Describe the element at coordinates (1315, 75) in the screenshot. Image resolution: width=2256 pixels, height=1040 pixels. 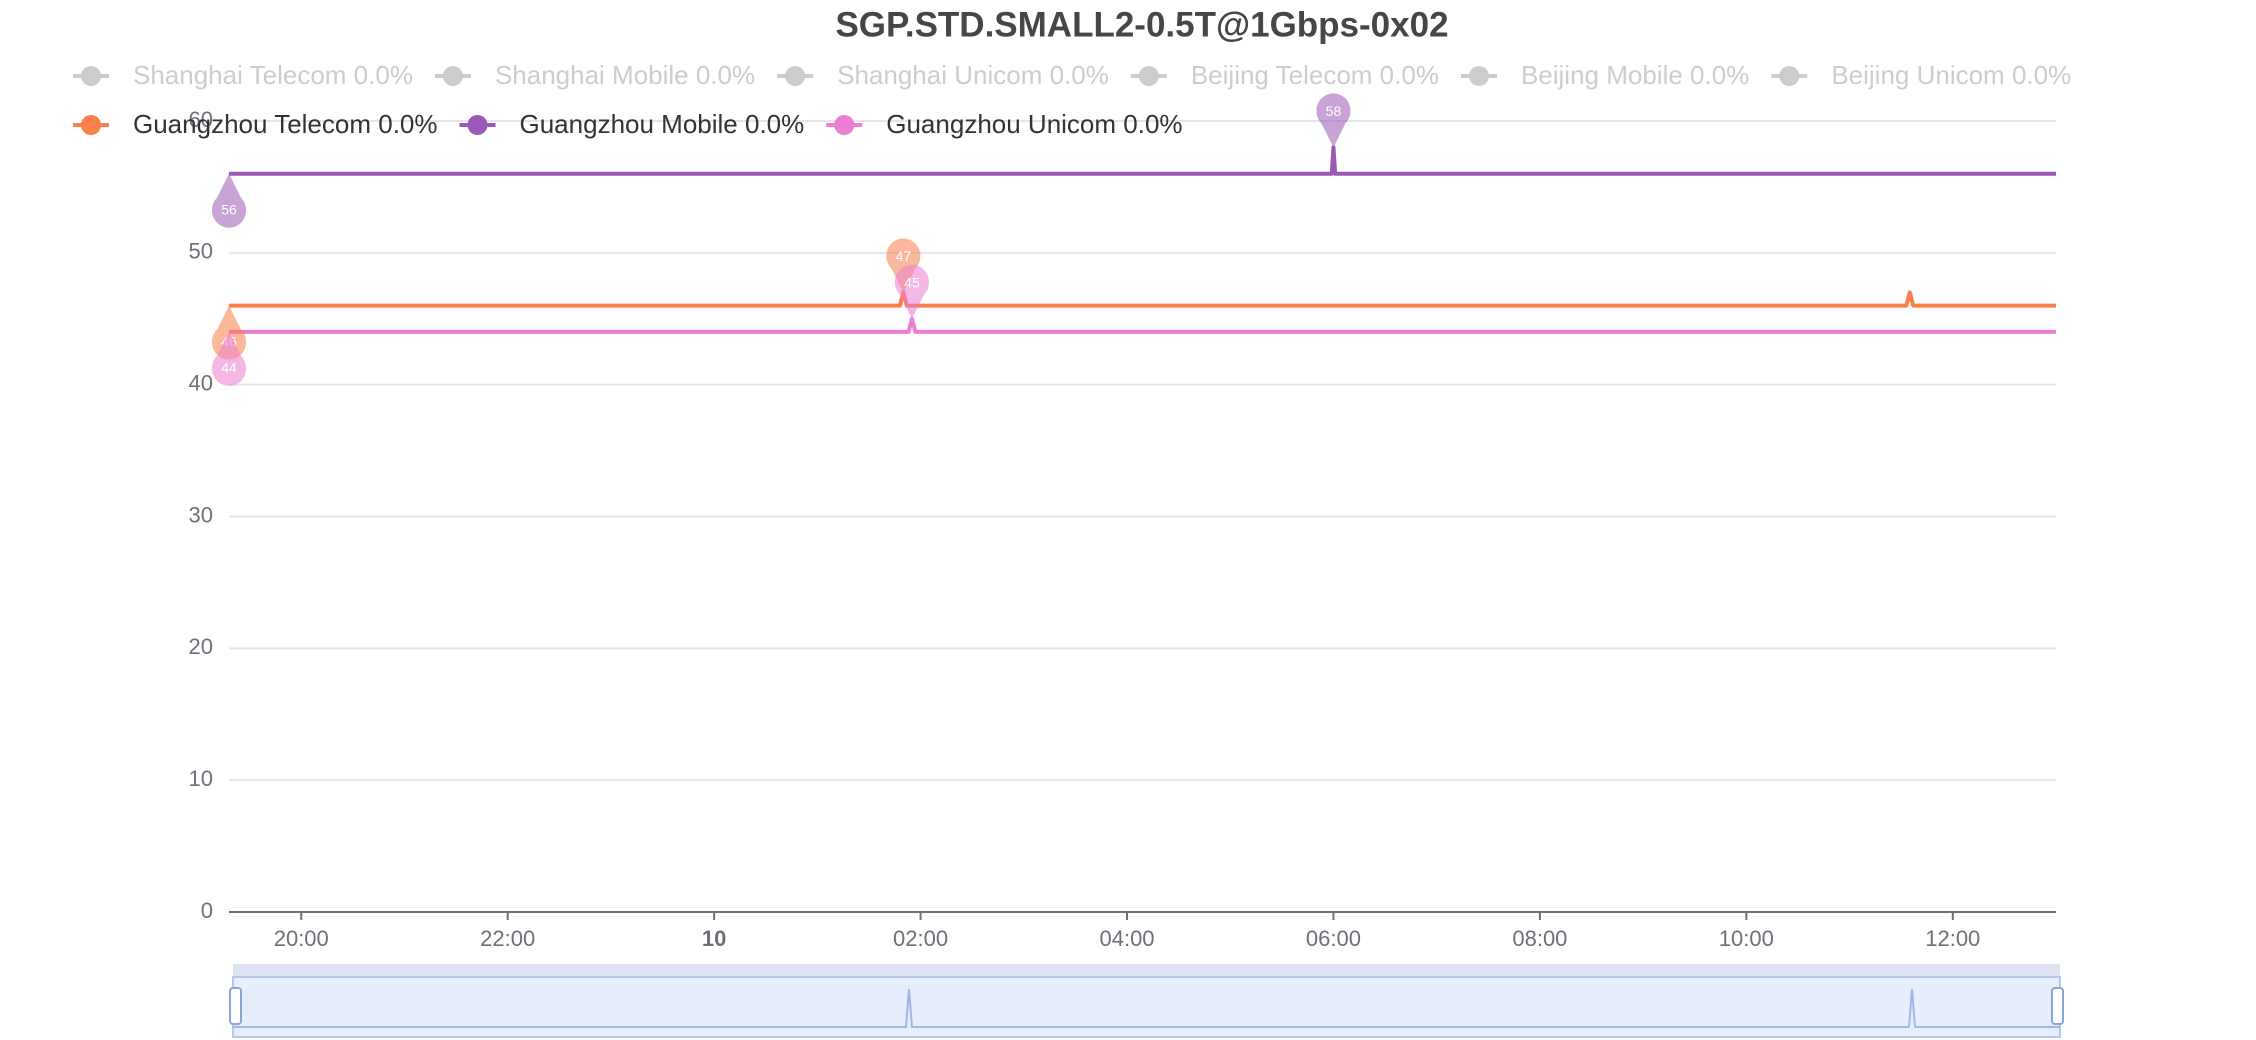
I see `legend-label: Beijing Telecom 0.0%` at that location.